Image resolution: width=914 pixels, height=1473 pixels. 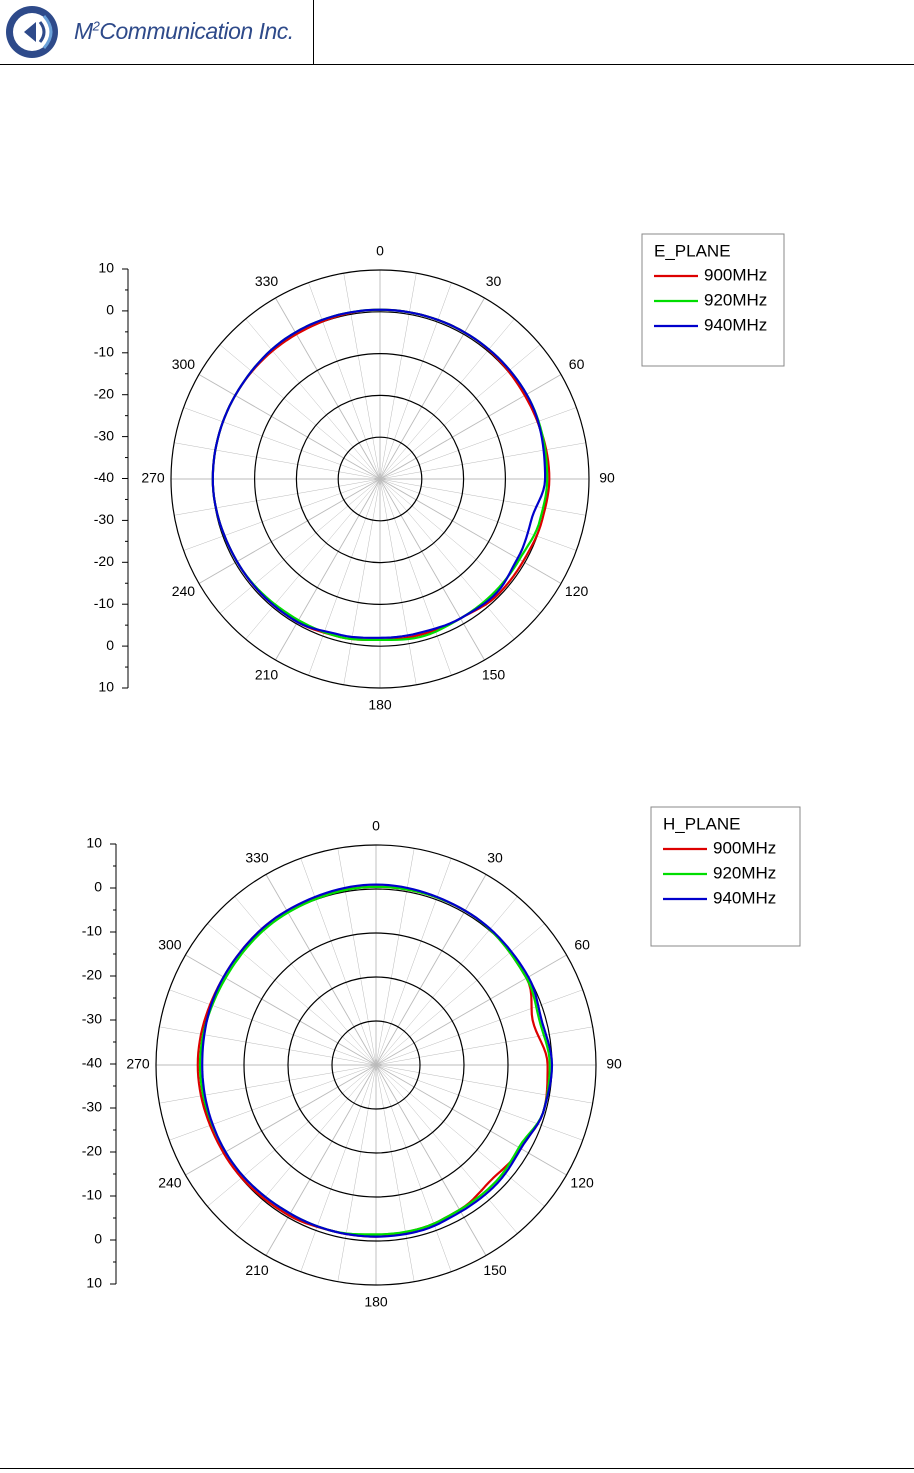 I want to click on series-line-940MHz, so click(x=379, y=473).